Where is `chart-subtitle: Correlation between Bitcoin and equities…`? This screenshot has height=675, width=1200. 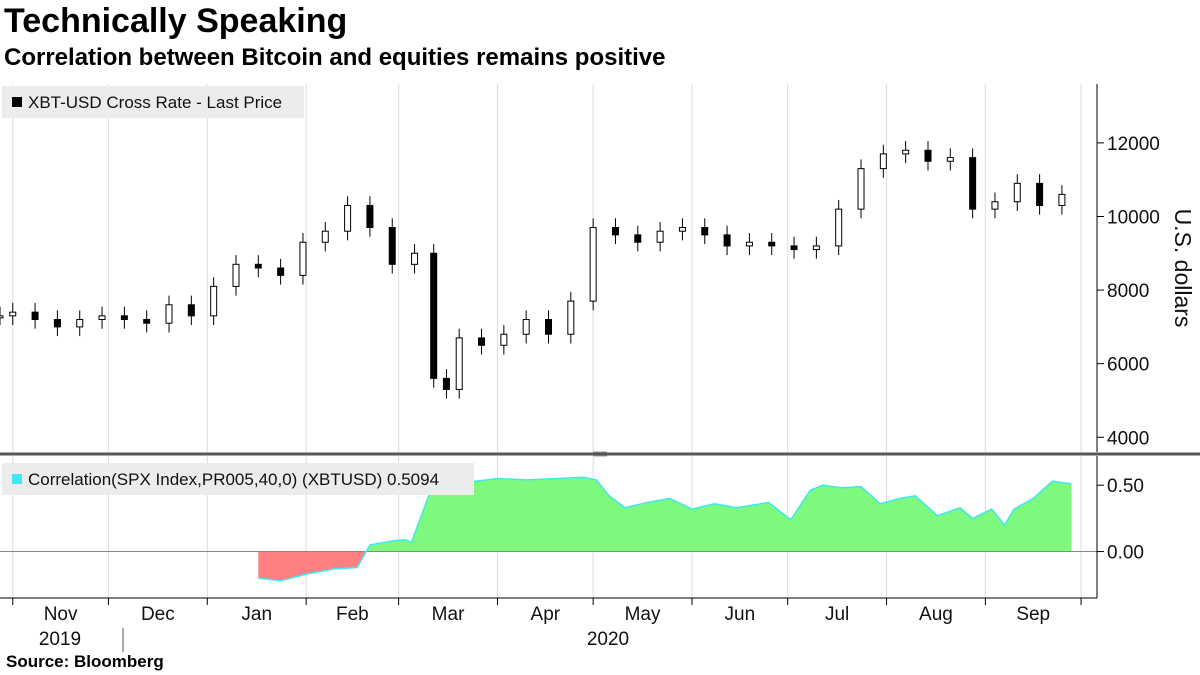
chart-subtitle: Correlation between Bitcoin and equities… is located at coordinates (335, 57).